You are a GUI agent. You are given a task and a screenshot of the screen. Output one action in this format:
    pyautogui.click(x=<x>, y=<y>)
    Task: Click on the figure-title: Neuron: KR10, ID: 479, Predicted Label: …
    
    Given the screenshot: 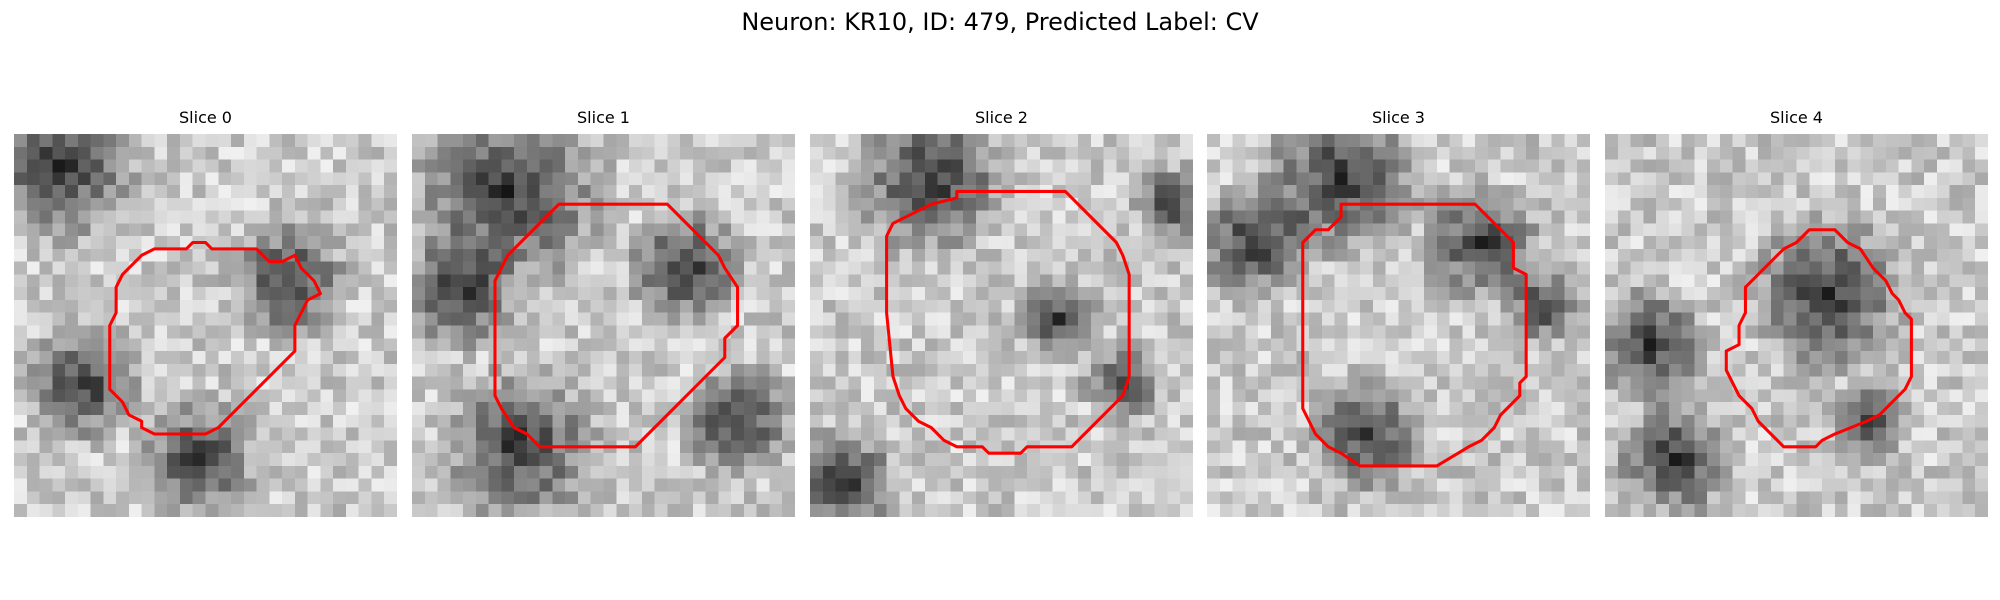 What is the action you would take?
    pyautogui.click(x=1000, y=22)
    